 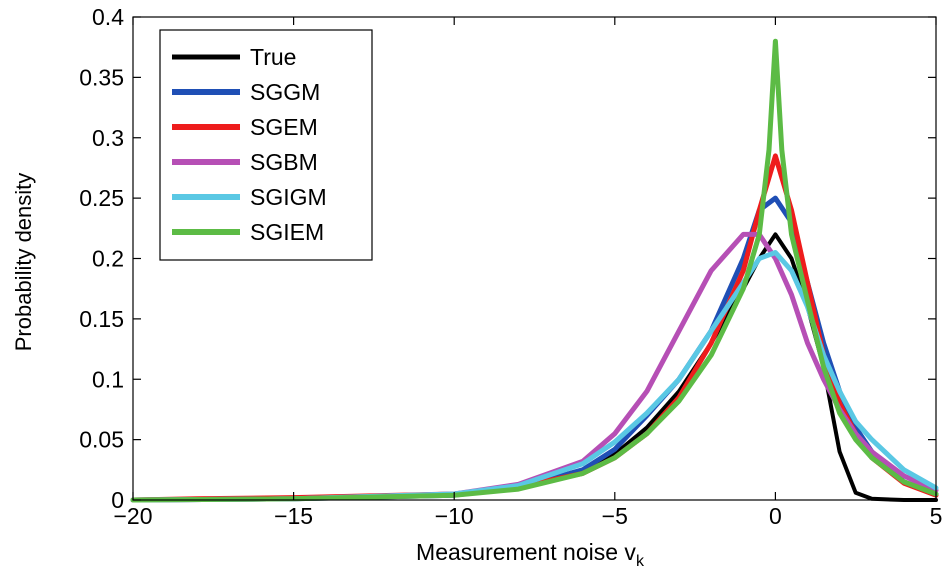 What do you see at coordinates (775, 516) in the screenshot?
I see `x-tick-label: 0` at bounding box center [775, 516].